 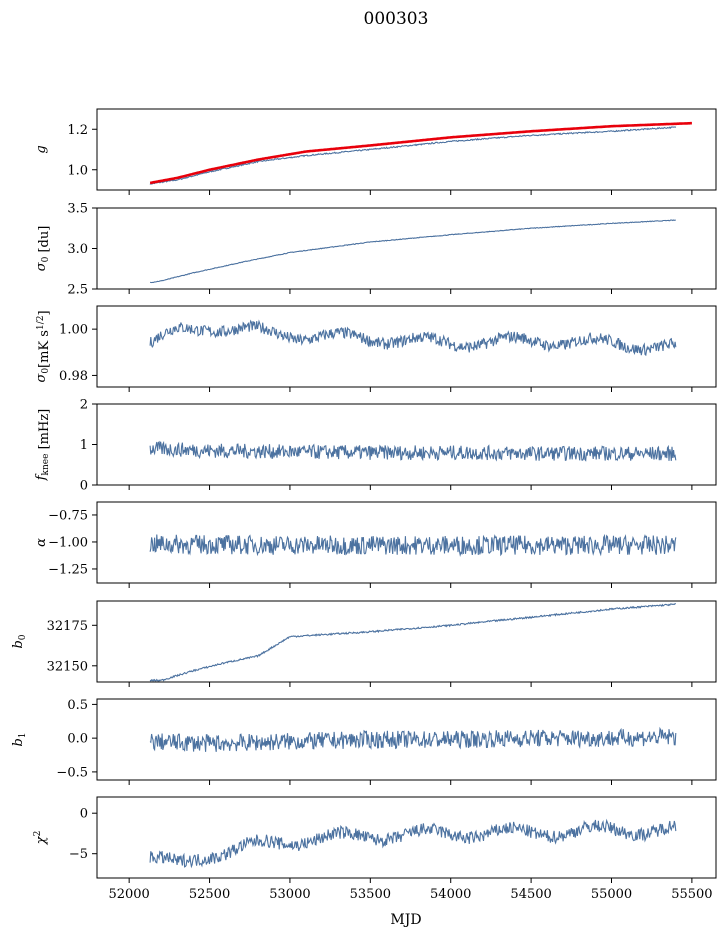 What do you see at coordinates (611, 894) in the screenshot?
I see `x-tick-label: 55000` at bounding box center [611, 894].